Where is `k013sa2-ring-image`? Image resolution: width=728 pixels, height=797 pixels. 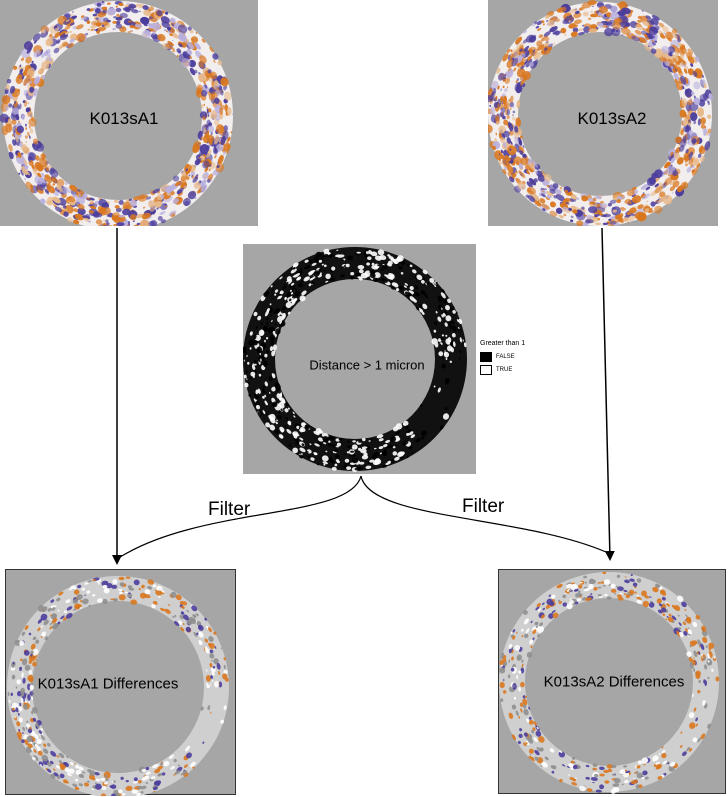
k013sa2-ring-image is located at coordinates (600, 113).